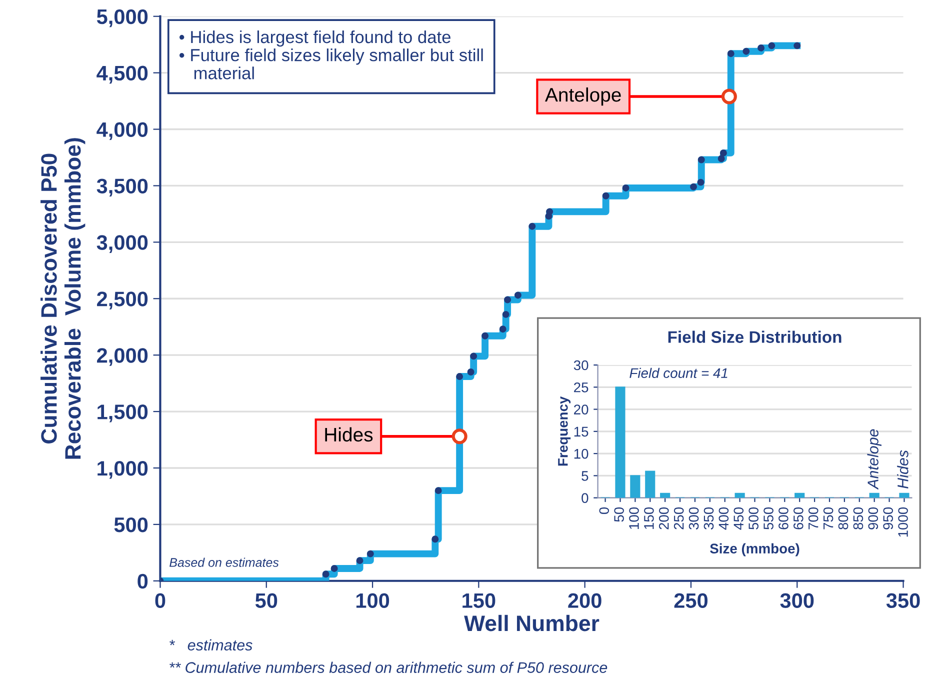 The width and height of the screenshot is (937, 681). Describe the element at coordinates (122, 357) in the screenshot. I see `y-tick-label: 2,000` at that location.